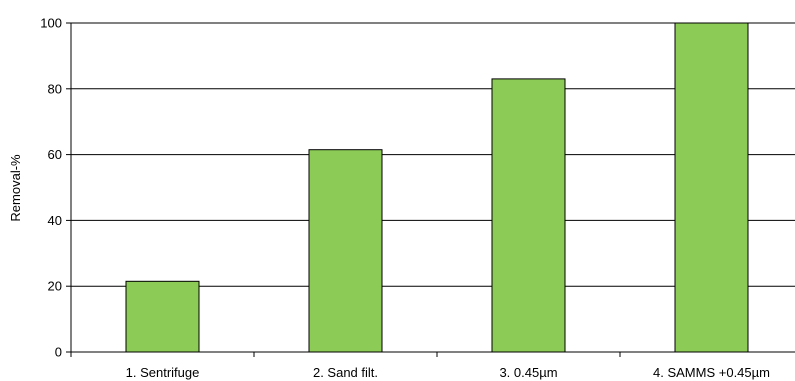 This screenshot has height=381, width=795. What do you see at coordinates (55, 88) in the screenshot?
I see `y-tick-label: 80` at bounding box center [55, 88].